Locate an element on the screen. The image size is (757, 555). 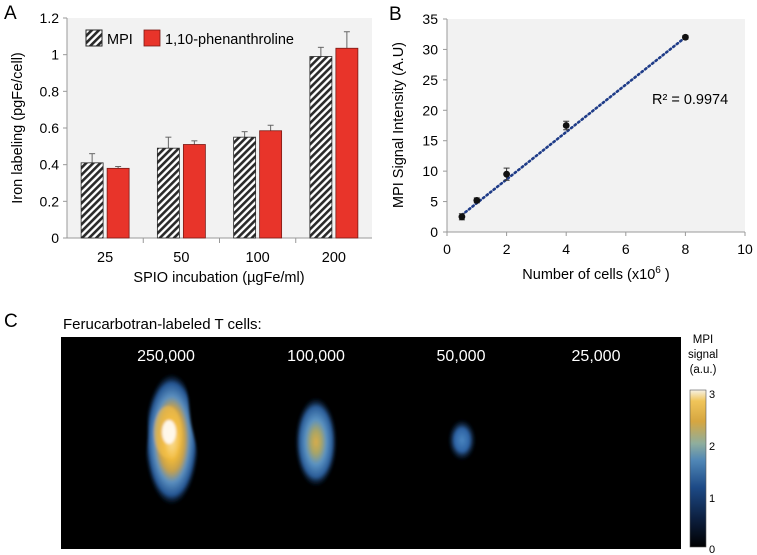
colorbar-gradient is located at coordinates (698, 468).